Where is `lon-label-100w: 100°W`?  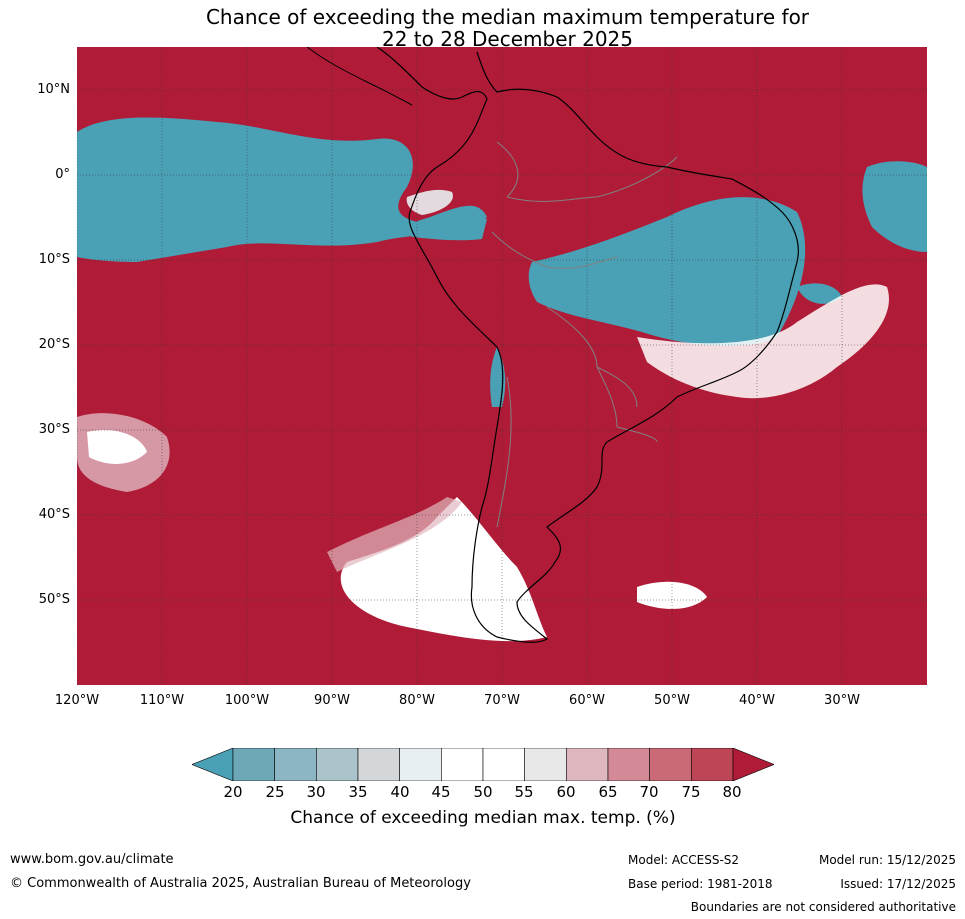 lon-label-100w: 100°W is located at coordinates (247, 700).